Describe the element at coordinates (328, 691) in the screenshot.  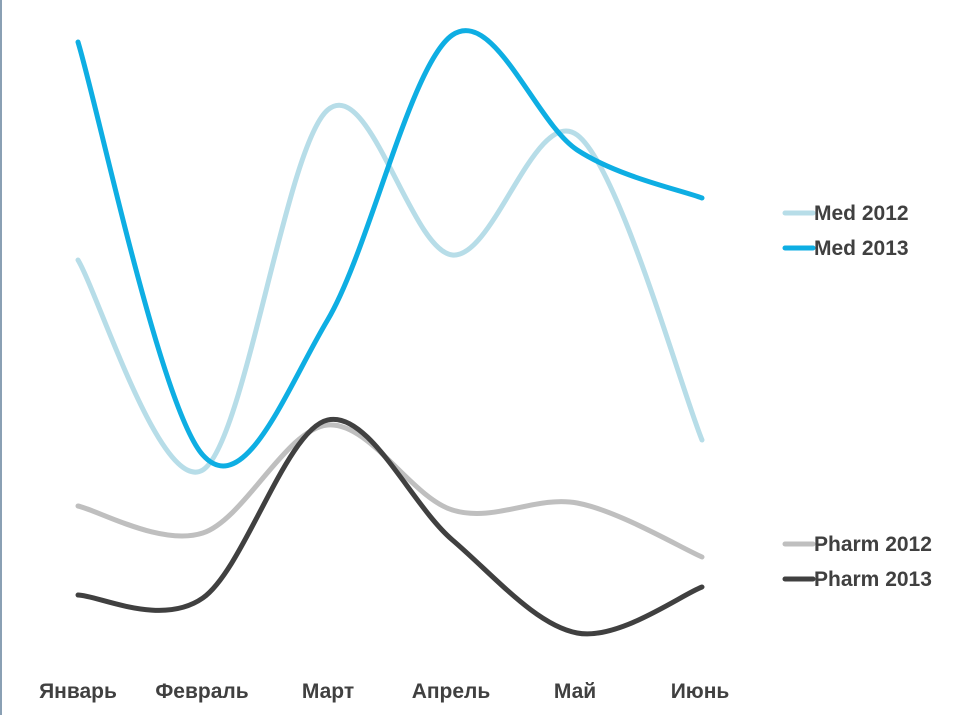
I see `x-tick-label: Март` at that location.